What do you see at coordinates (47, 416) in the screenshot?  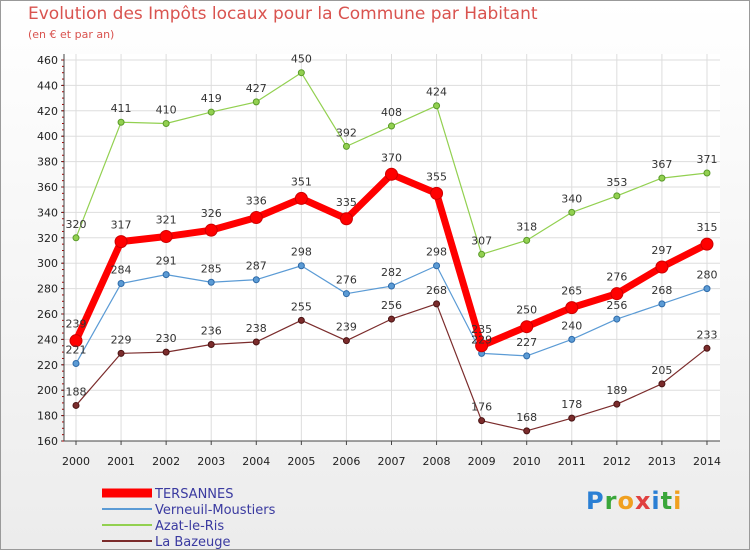 I see `y-tick-label: 180` at bounding box center [47, 416].